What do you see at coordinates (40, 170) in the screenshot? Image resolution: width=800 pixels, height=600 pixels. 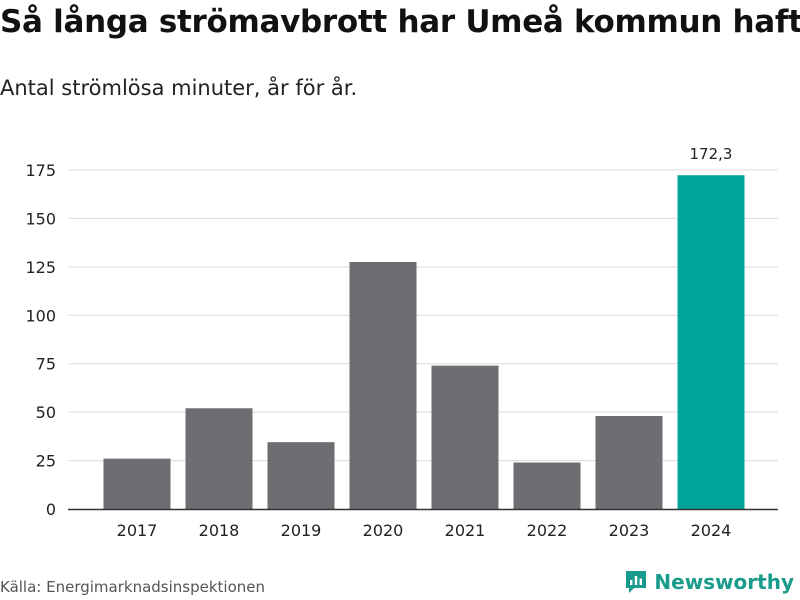 I see `y-tick-label: 175` at bounding box center [40, 170].